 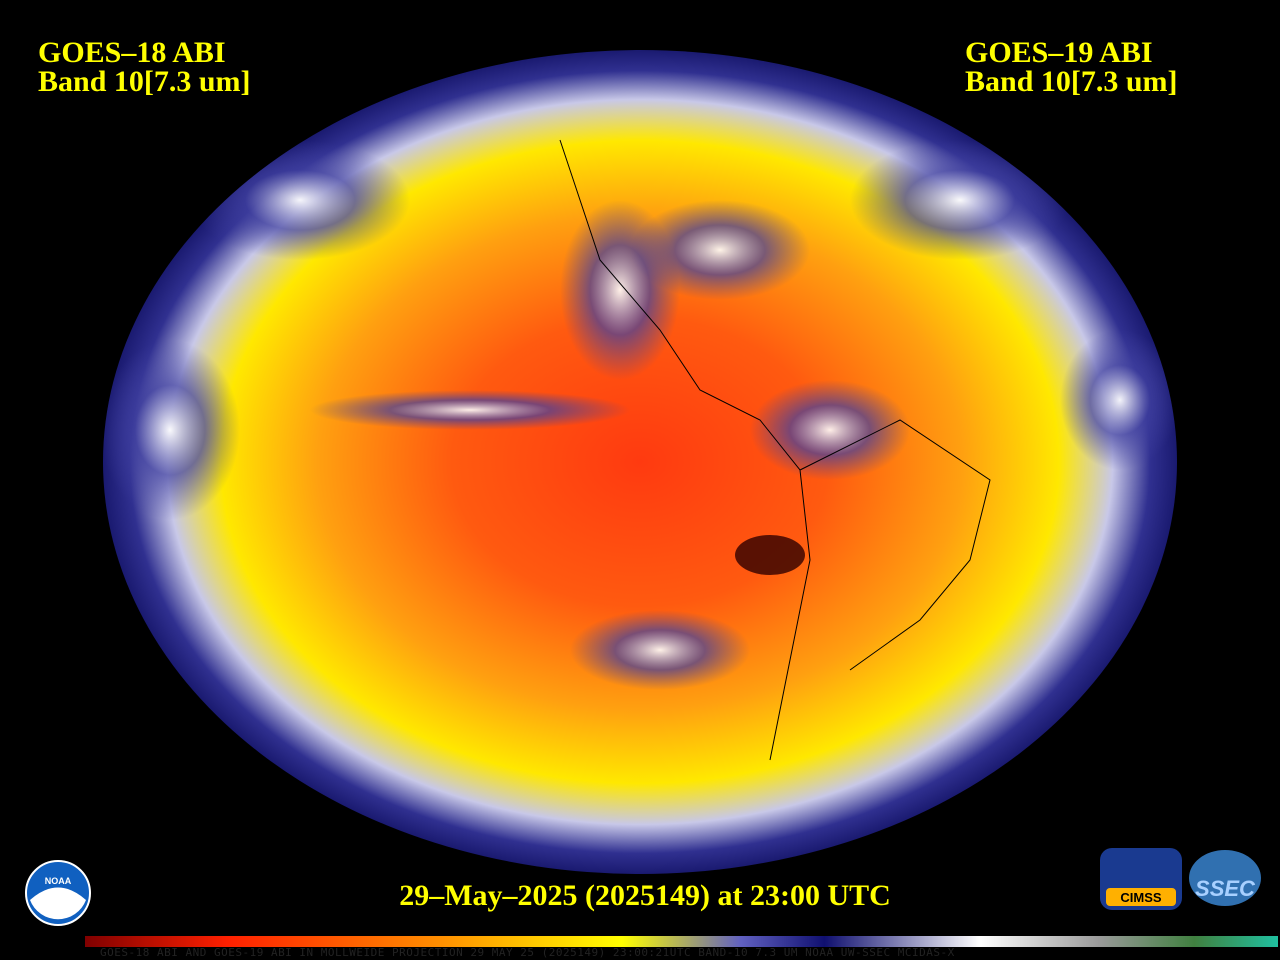 What do you see at coordinates (681, 941) in the screenshot?
I see `color-bar` at bounding box center [681, 941].